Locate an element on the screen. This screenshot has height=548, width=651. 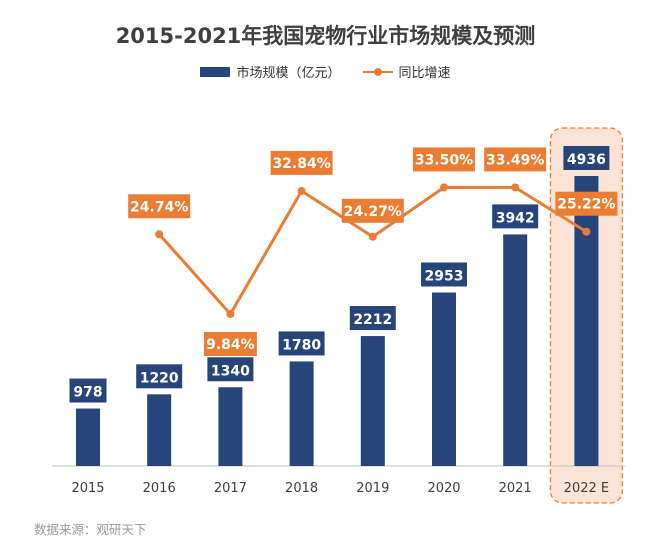
bar-label-box-2020 is located at coordinates (444, 274).